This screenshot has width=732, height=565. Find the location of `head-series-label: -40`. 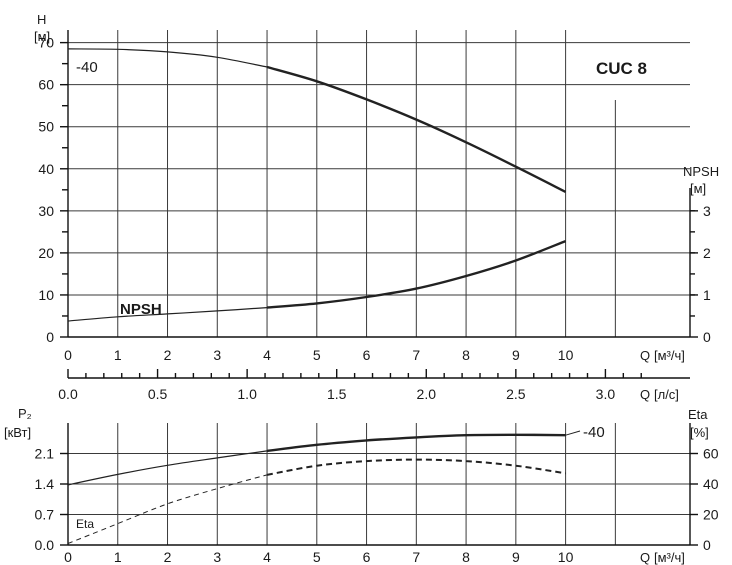

head-series-label: -40 is located at coordinates (87, 67).